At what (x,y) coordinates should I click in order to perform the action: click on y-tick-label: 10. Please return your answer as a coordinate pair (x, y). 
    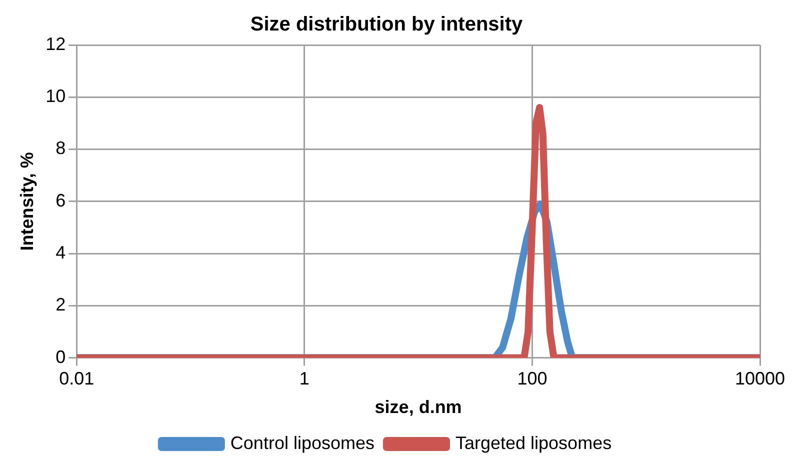
    Looking at the image, I should click on (56, 96).